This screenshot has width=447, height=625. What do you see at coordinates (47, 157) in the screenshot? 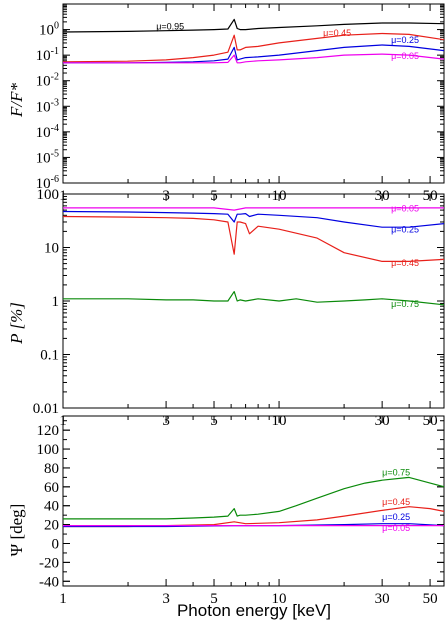
I see `y-tick-label: 10-5` at bounding box center [47, 157].